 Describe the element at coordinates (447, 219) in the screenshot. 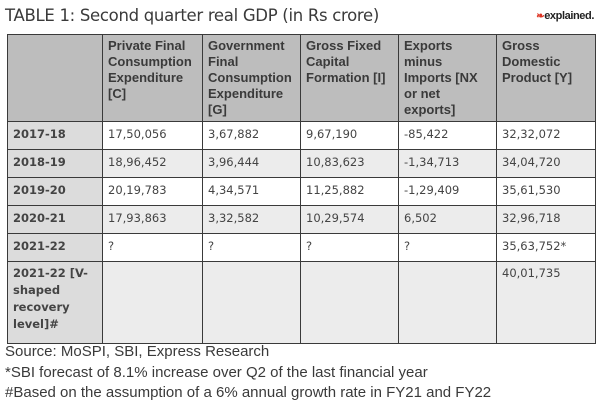

I see `table-cell: 6,502` at that location.